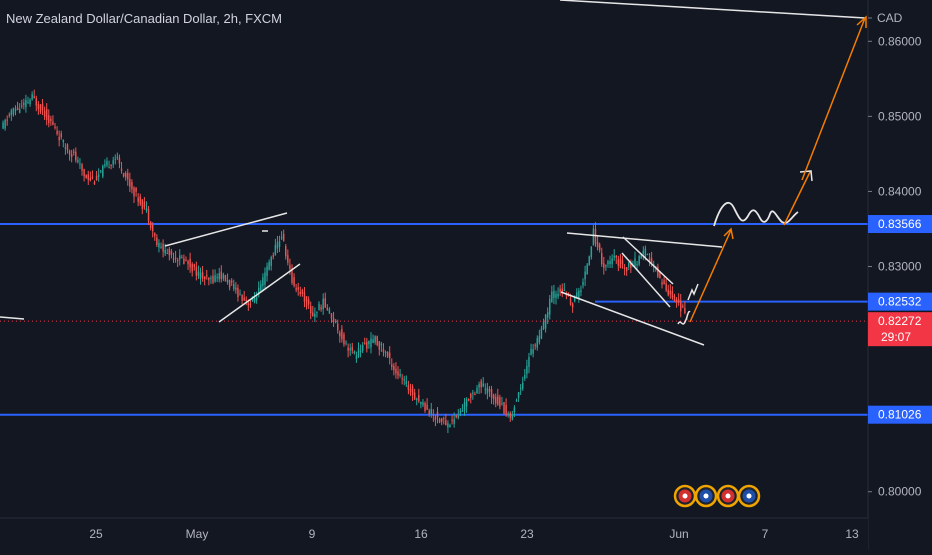  What do you see at coordinates (900, 492) in the screenshot?
I see `y-tick-label: 0.80000` at bounding box center [900, 492].